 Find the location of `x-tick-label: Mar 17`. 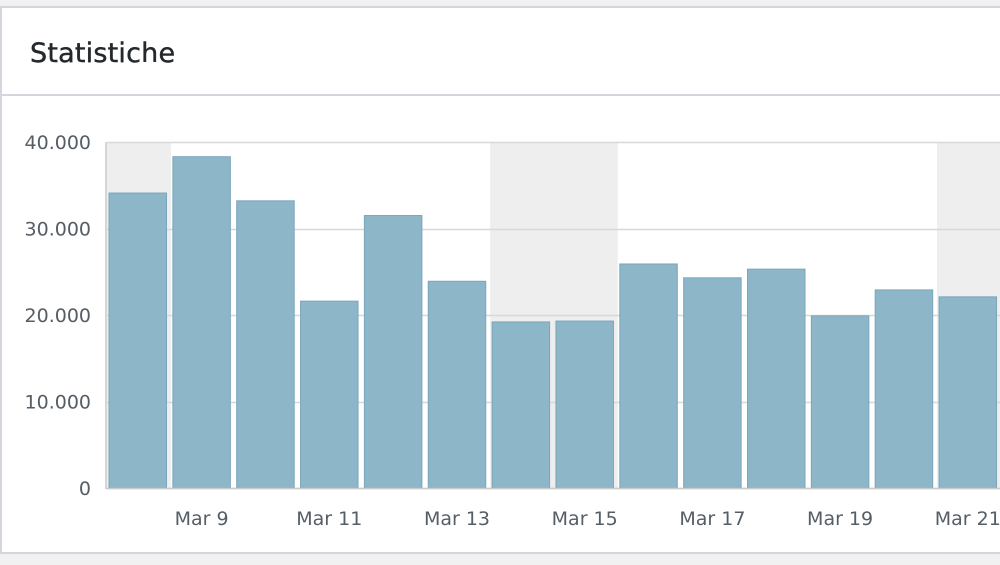

x-tick-label: Mar 17 is located at coordinates (712, 519).